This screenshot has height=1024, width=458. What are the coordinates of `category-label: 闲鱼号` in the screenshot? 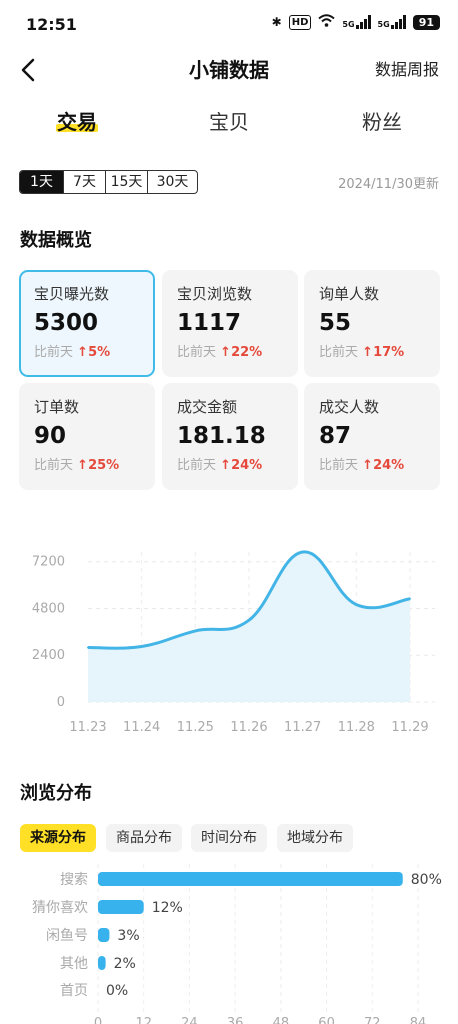 It's located at (67, 935).